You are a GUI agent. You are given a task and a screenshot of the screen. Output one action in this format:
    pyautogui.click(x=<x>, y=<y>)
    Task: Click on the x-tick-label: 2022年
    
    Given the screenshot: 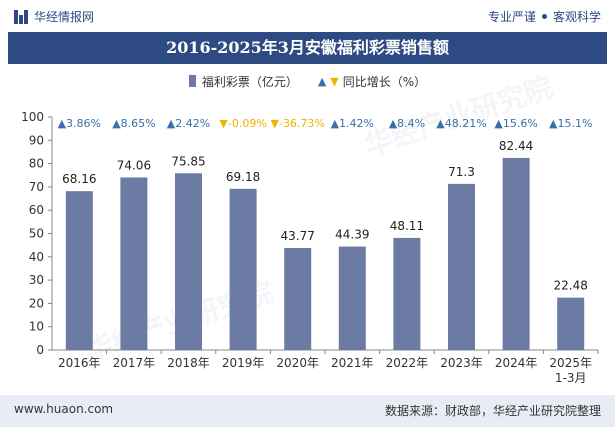 What is the action you would take?
    pyautogui.click(x=407, y=363)
    